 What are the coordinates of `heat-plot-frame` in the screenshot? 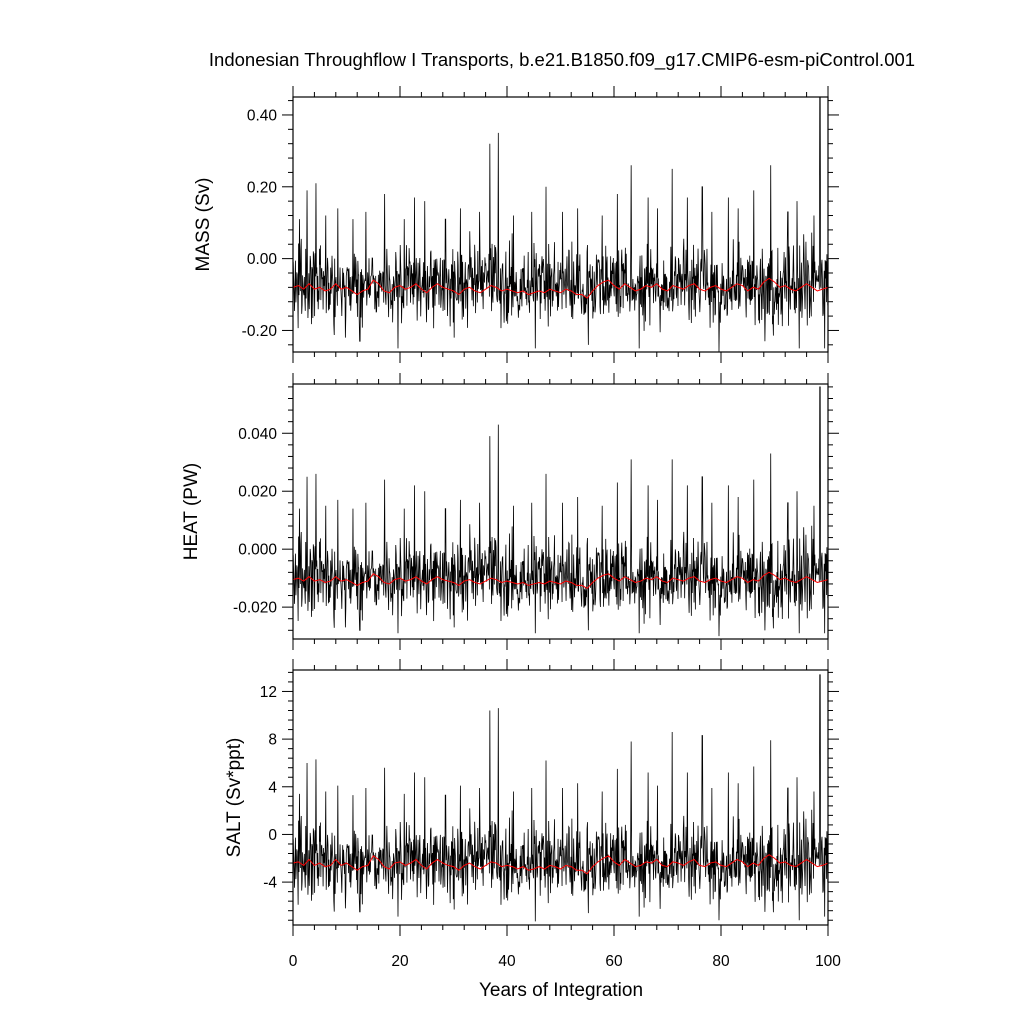 It's located at (560, 511).